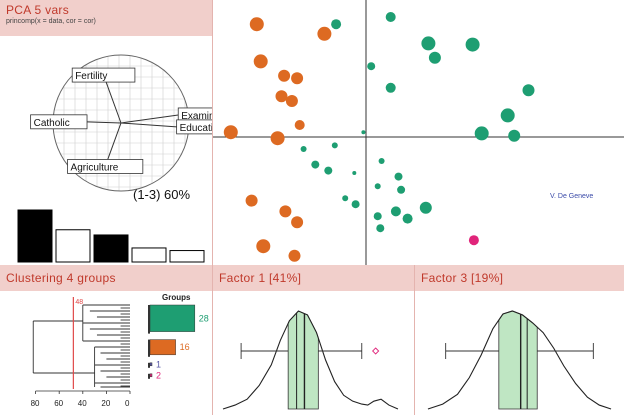  I want to click on factor1-header: Factor 1 [41%], so click(313, 278).